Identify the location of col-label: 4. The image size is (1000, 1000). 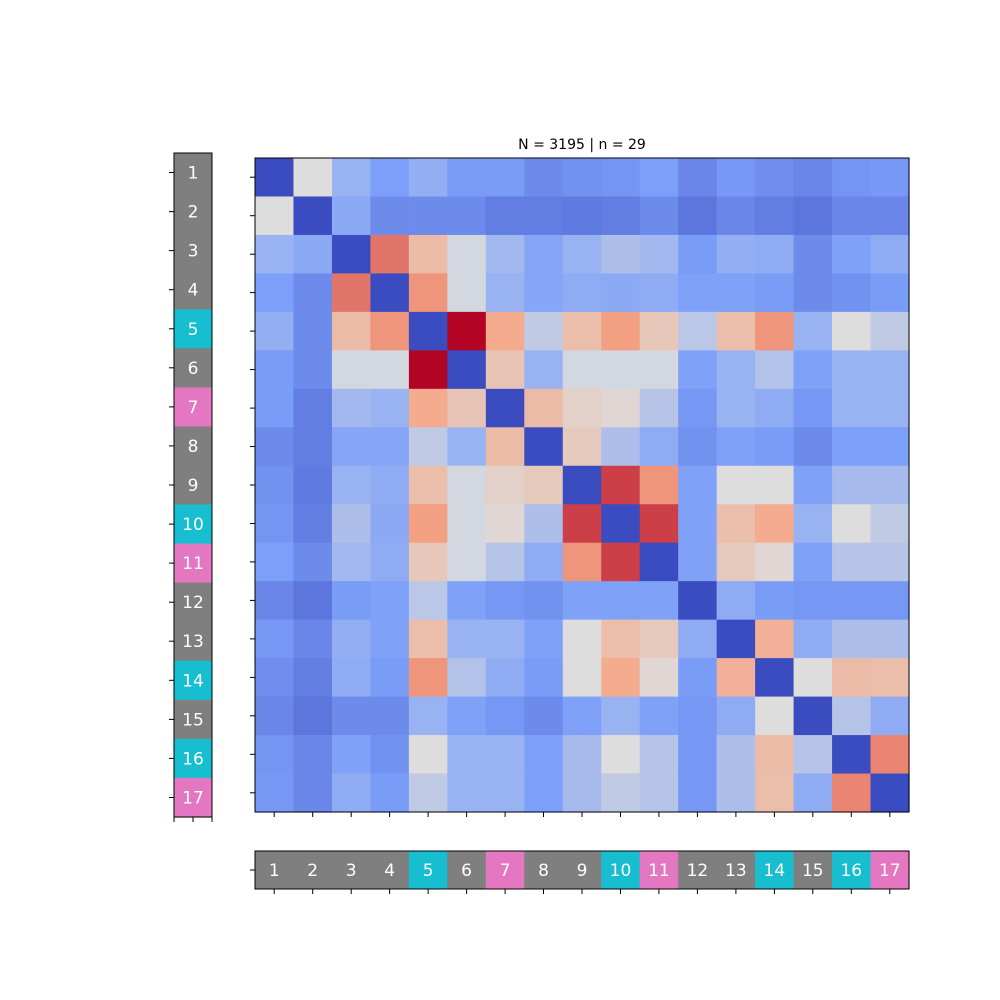
(389, 871).